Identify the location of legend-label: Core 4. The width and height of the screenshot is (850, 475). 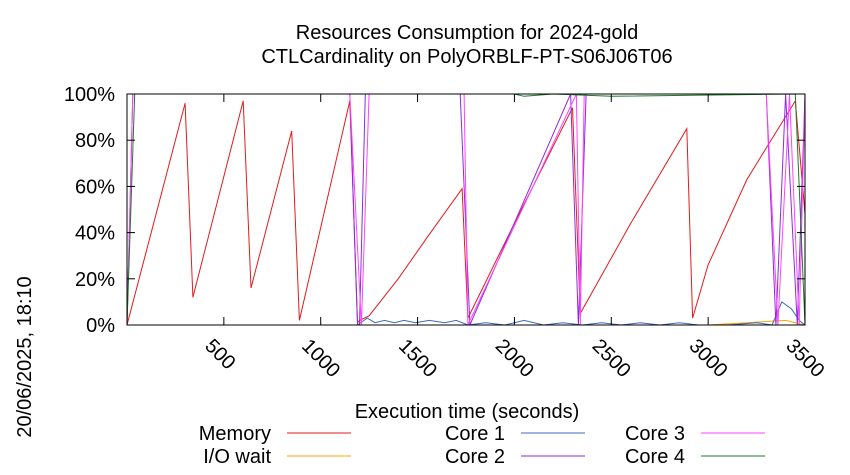
(655, 457).